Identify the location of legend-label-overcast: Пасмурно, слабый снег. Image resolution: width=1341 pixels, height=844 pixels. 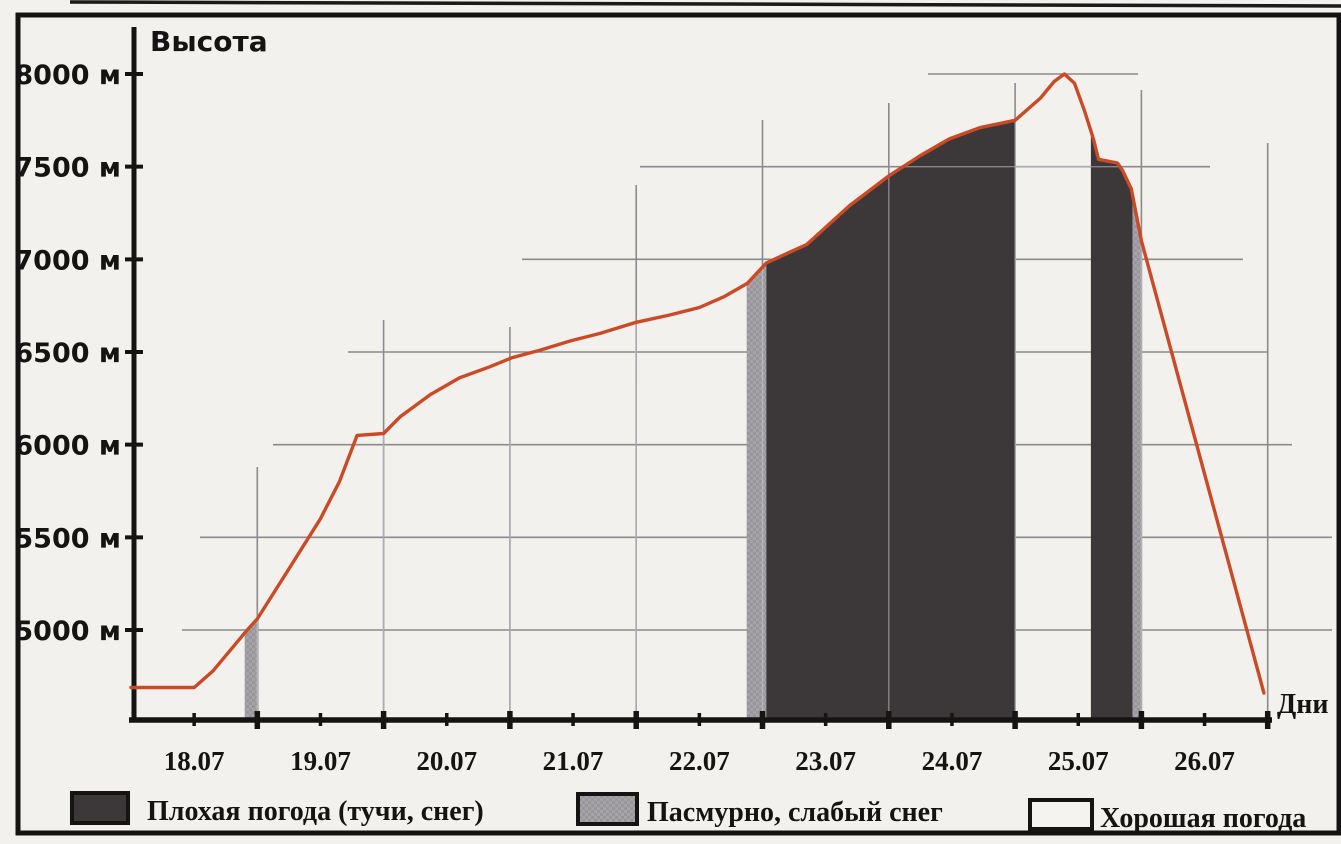
(795, 812).